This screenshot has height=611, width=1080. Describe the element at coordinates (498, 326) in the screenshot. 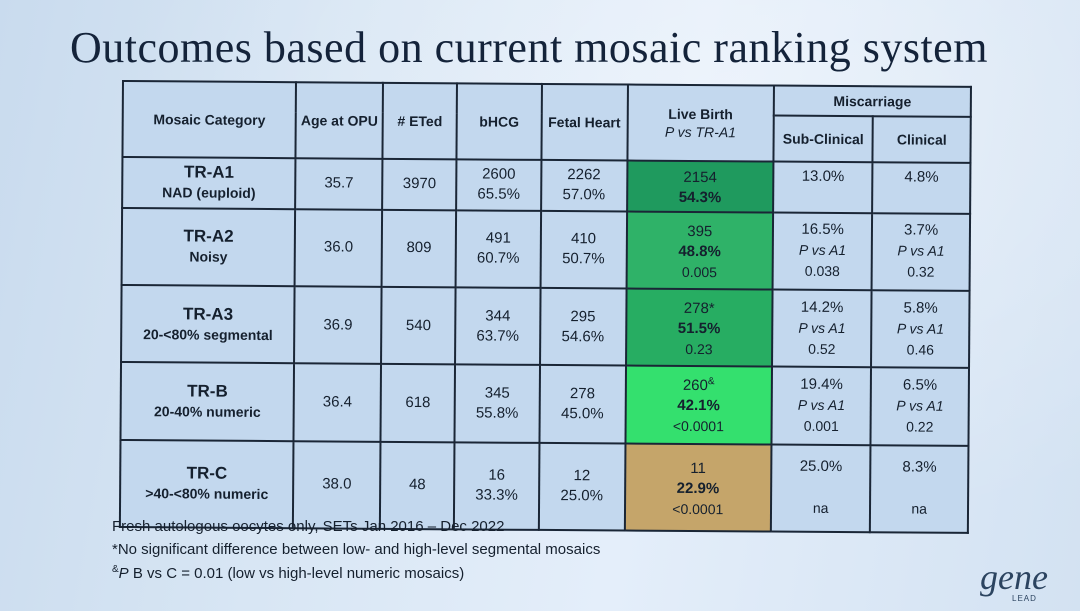

I see `bhcg-cell: 344 63.7%` at that location.